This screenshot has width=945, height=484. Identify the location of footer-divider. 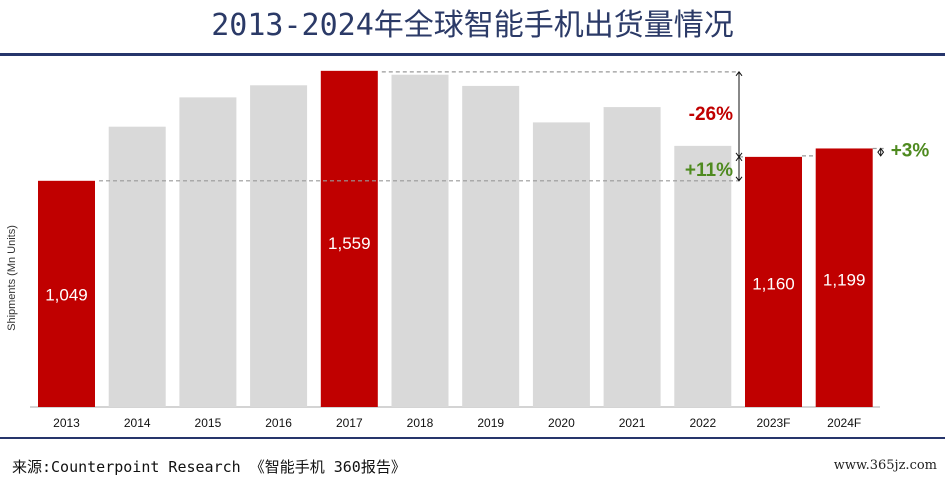
(472, 438).